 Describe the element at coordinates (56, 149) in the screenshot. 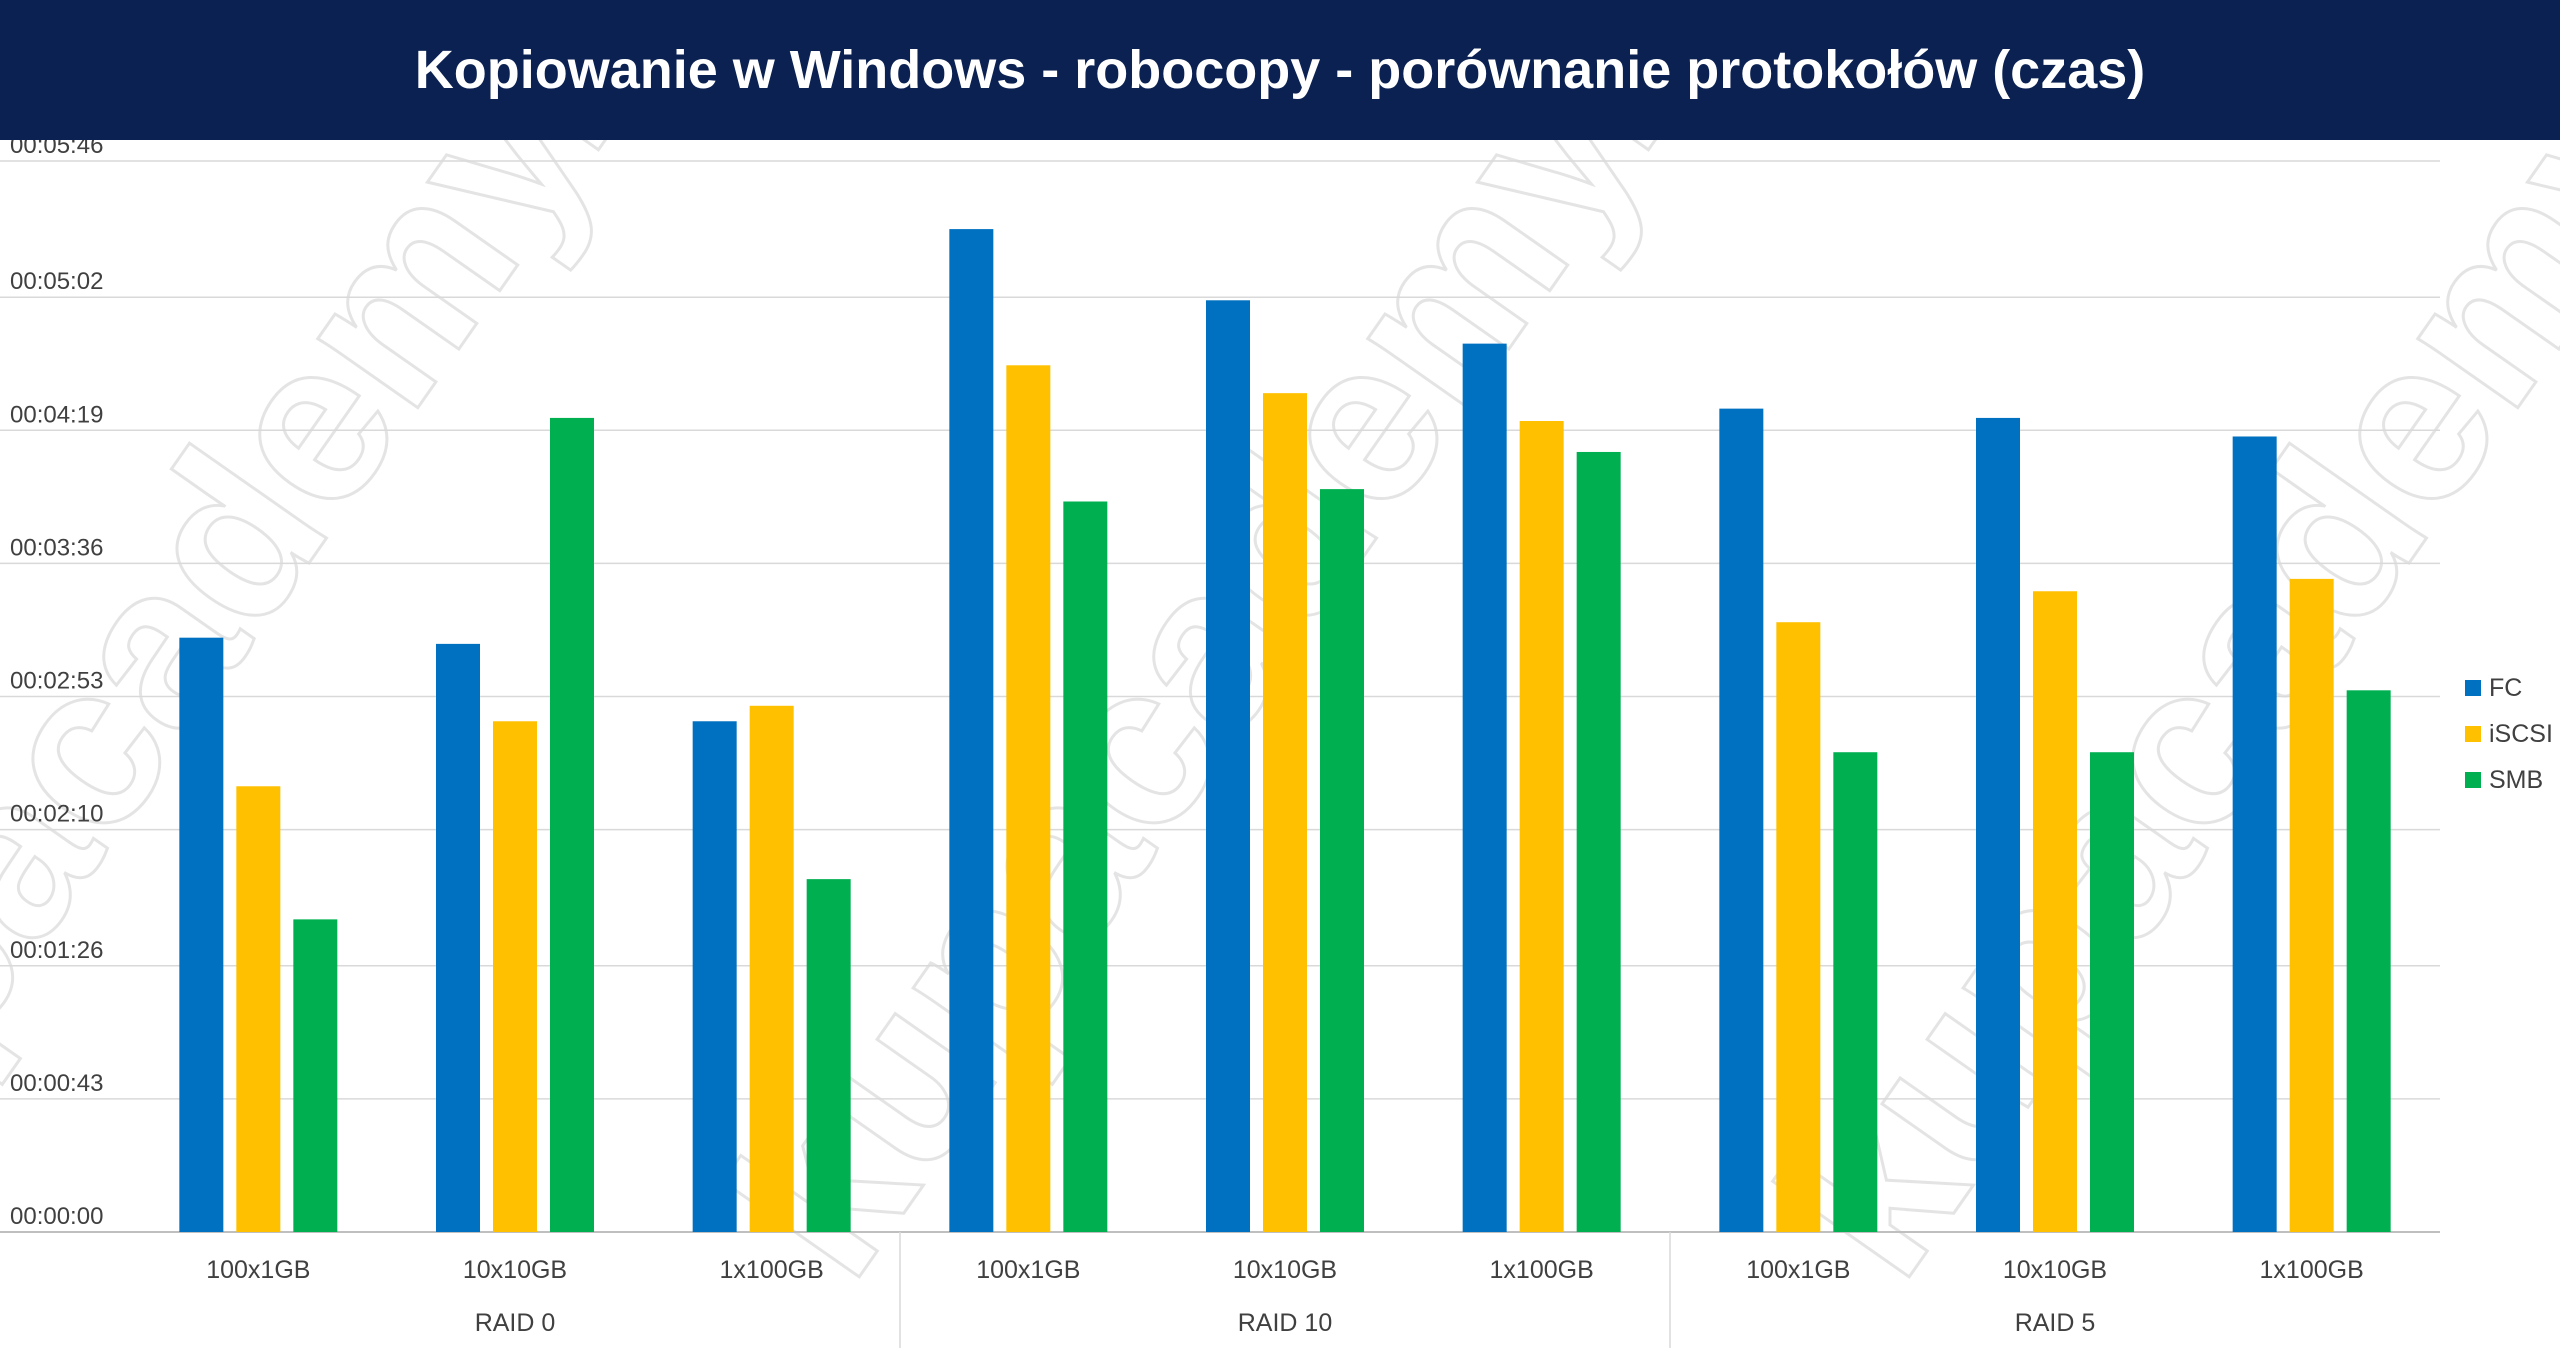

I see `y-tick-label: 00:05:46` at that location.